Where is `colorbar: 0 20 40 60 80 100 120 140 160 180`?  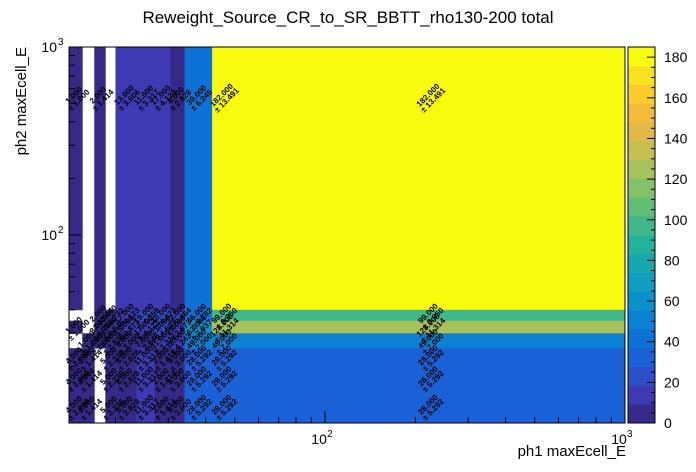 colorbar: 0 20 40 60 80 100 120 140 160 180 is located at coordinates (657, 238).